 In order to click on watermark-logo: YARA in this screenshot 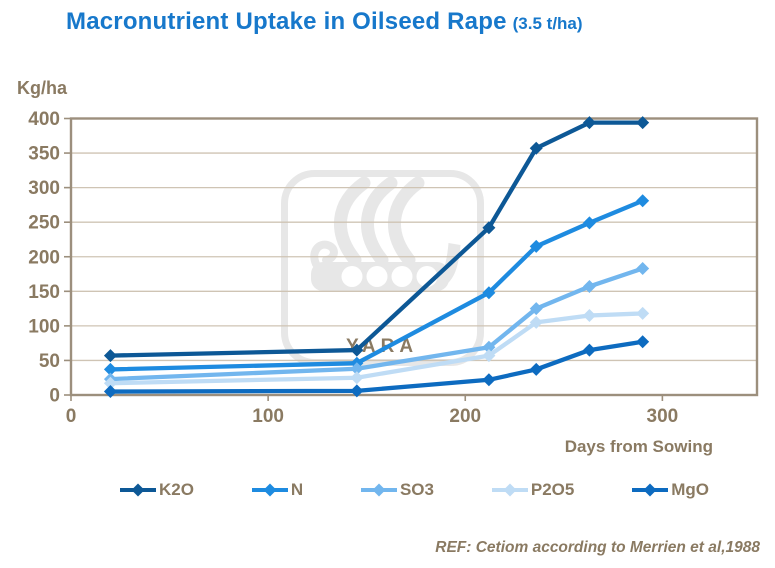, I will do `click(382, 268)`.